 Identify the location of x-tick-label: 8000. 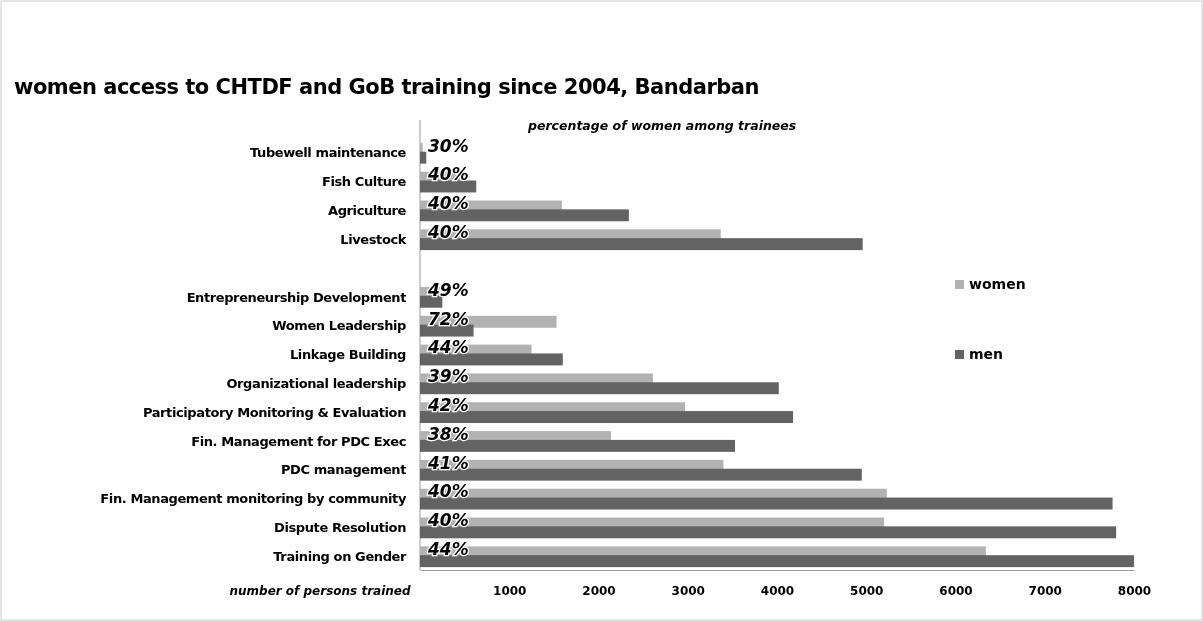
(1134, 590).